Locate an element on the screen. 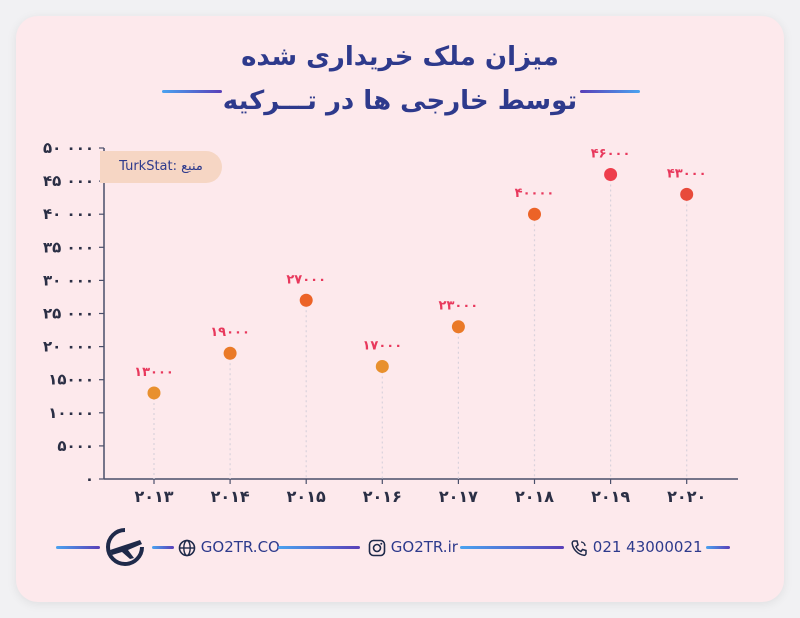  data-label: ۴۶۰۰۰ is located at coordinates (611, 153).